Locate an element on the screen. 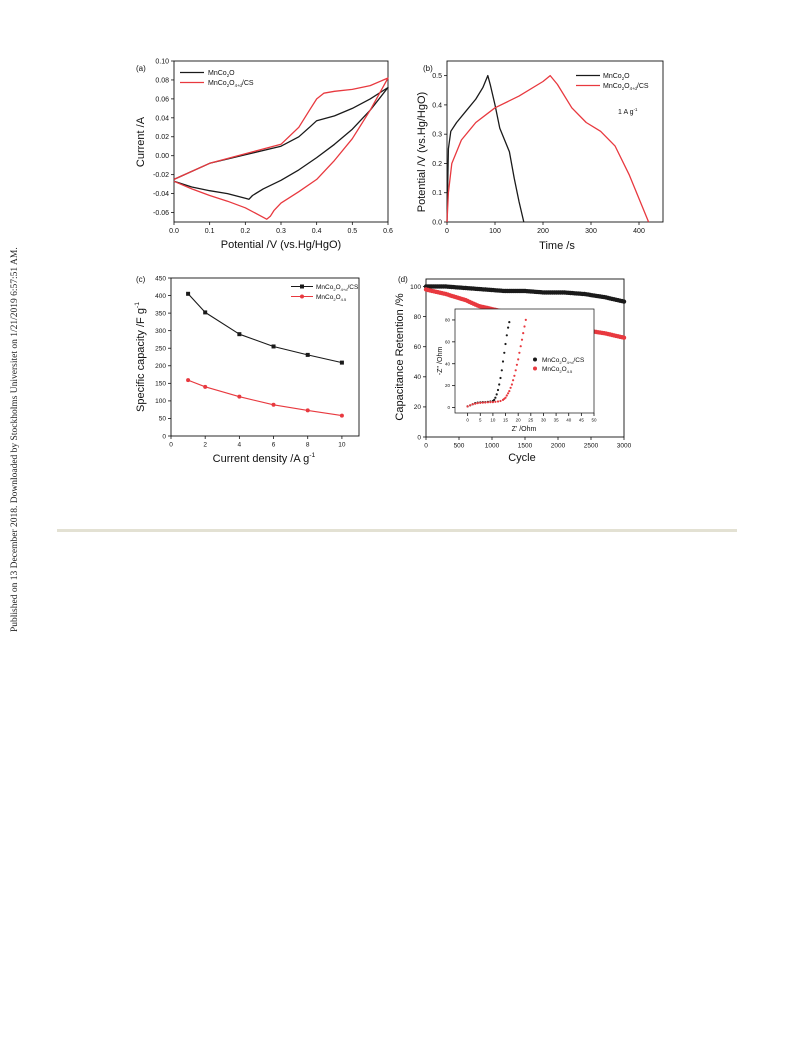 Image resolution: width=793 pixels, height=1039 pixels. y-tick-label: -0.04 is located at coordinates (161, 194).